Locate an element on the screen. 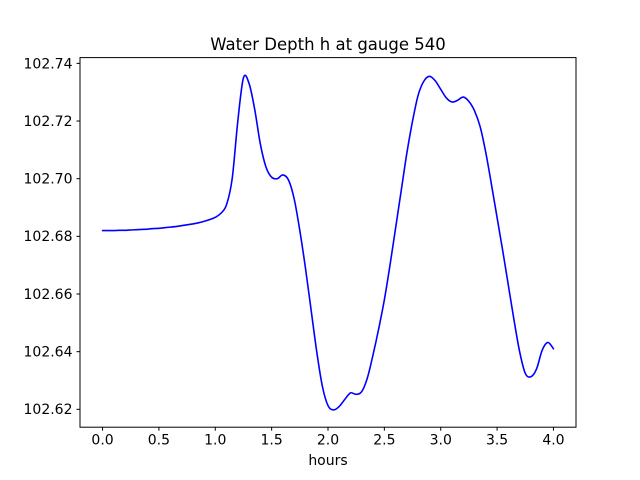  y-tick-label: 102.74 is located at coordinates (48, 64).